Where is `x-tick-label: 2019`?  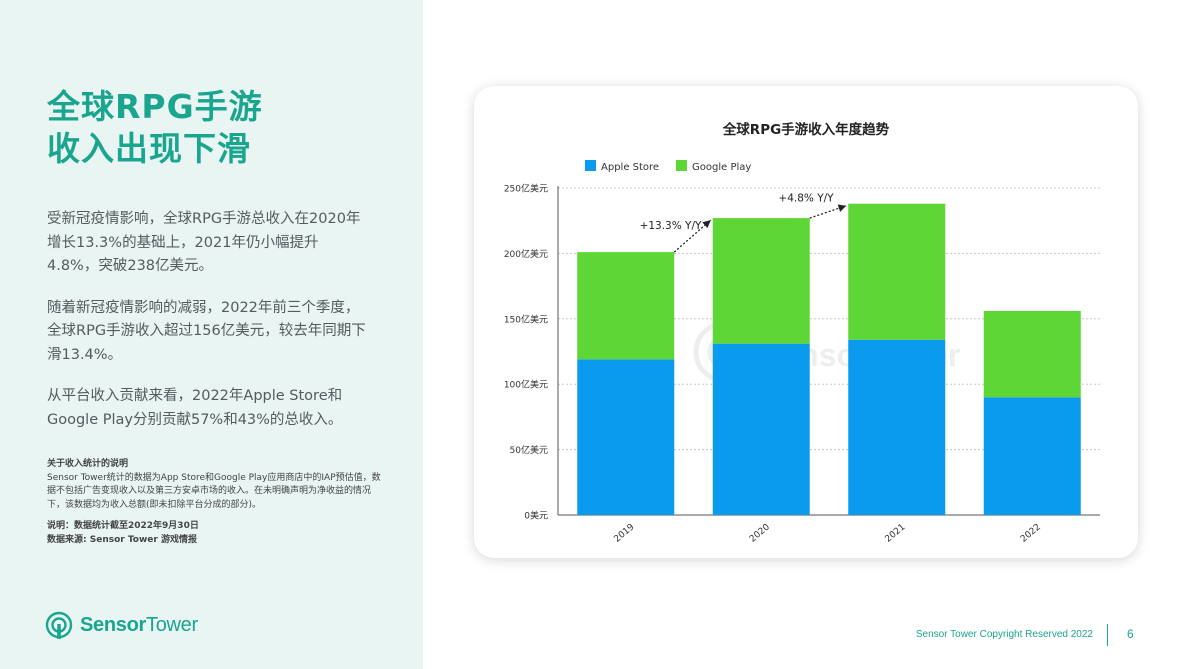 x-tick-label: 2019 is located at coordinates (624, 533).